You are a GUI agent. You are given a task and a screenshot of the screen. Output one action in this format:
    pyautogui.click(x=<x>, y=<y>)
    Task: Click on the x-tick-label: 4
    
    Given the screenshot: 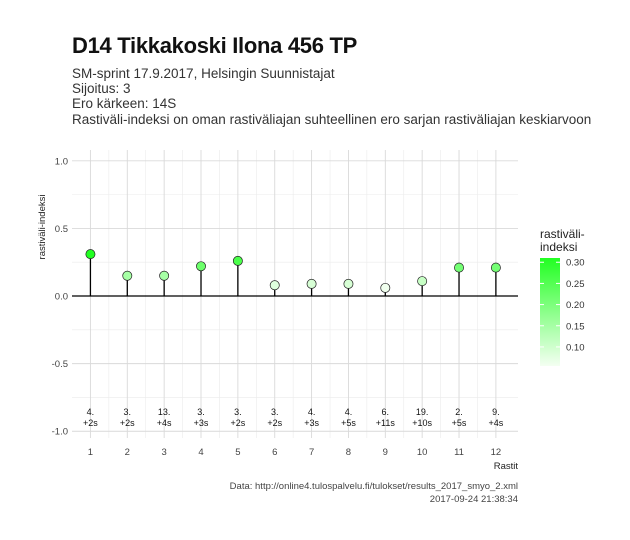 What is the action you would take?
    pyautogui.click(x=200, y=452)
    